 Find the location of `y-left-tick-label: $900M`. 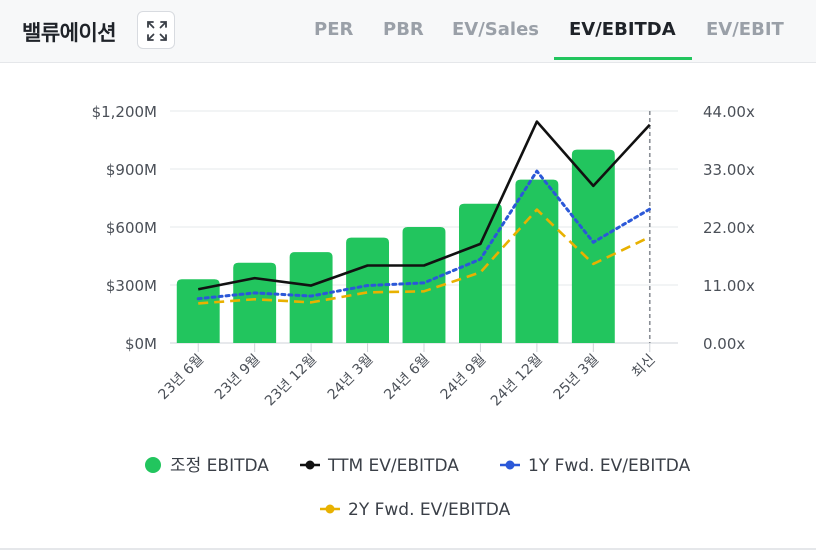

y-left-tick-label: $900M is located at coordinates (131, 170).